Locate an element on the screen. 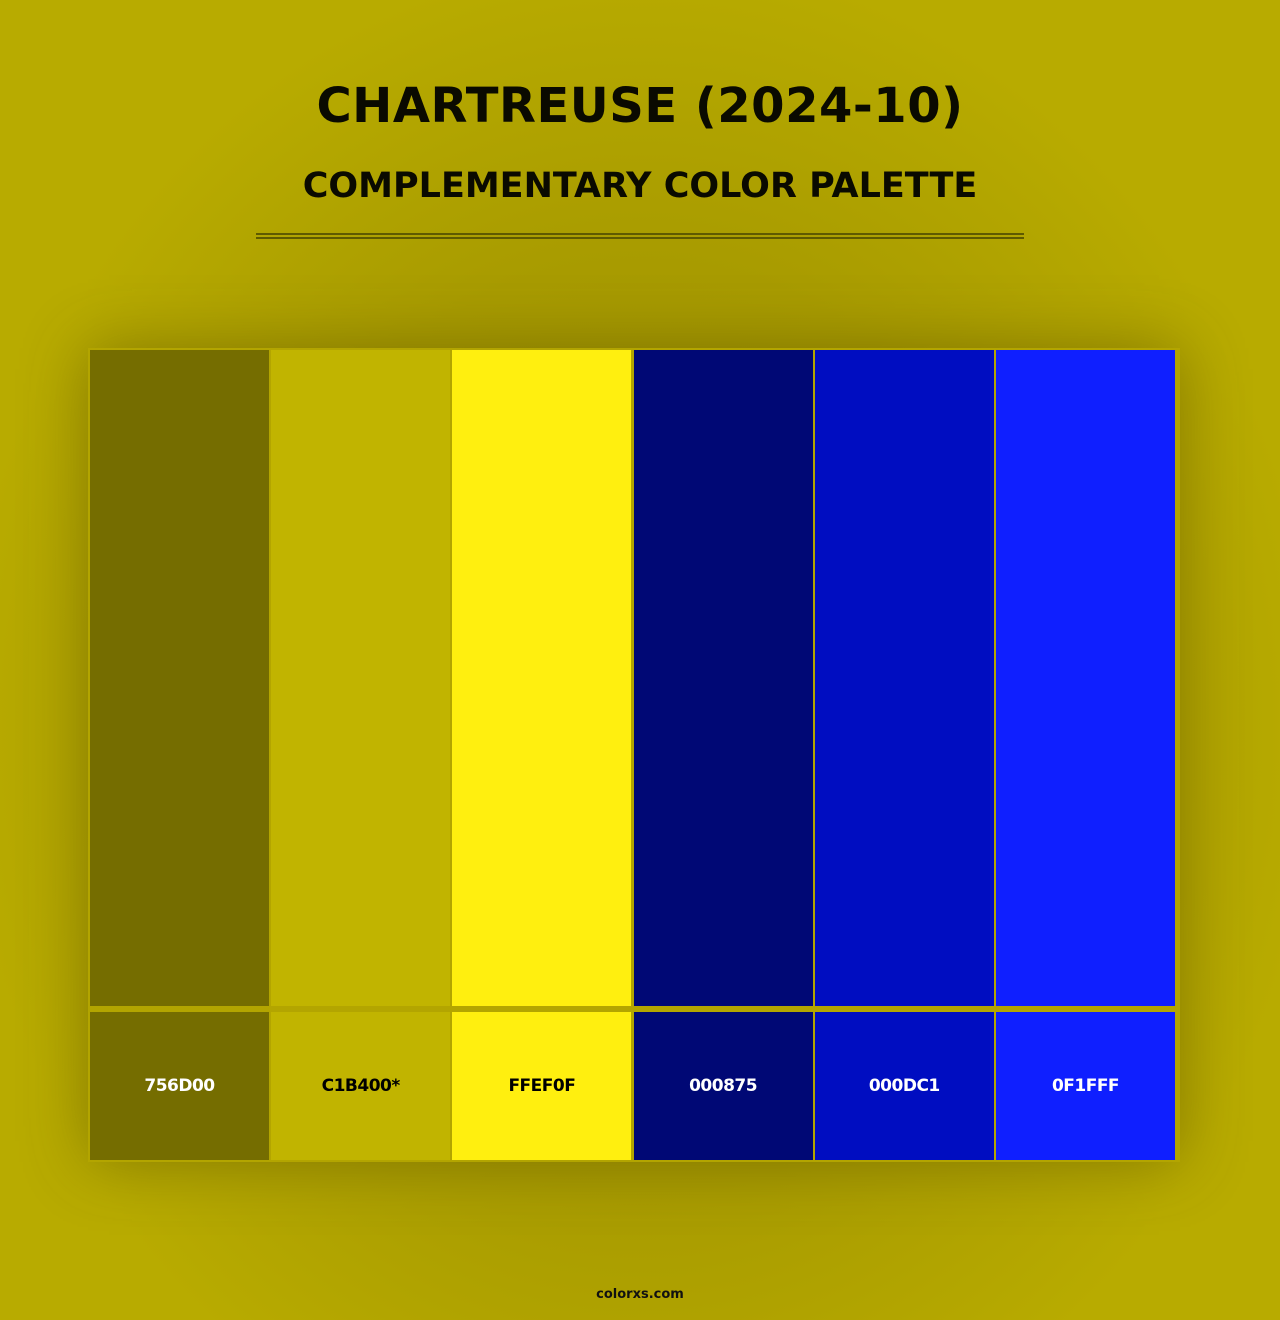 Image resolution: width=1280 pixels, height=1320 pixels. color-hex-label: 0F1FFF is located at coordinates (1085, 1086).